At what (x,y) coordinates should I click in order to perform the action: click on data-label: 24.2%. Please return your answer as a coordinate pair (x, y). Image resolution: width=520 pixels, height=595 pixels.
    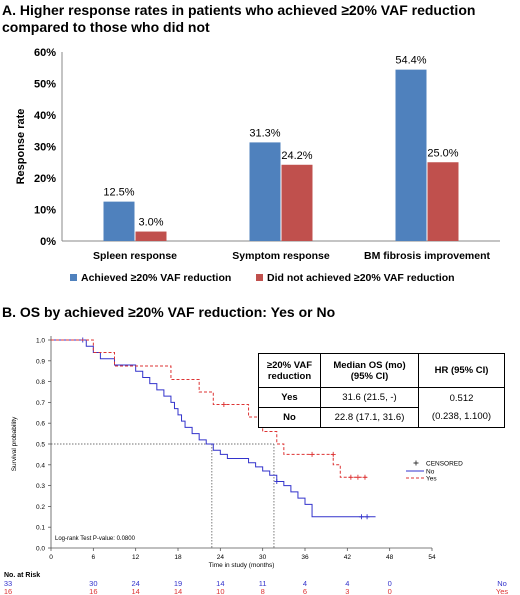
    Looking at the image, I should click on (296, 156).